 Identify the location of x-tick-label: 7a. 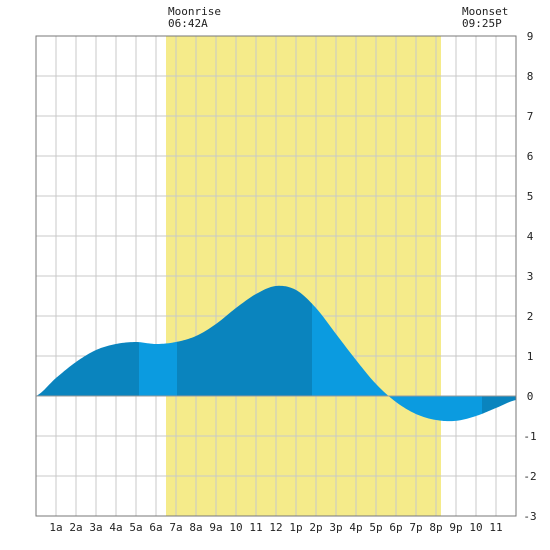
(175, 527).